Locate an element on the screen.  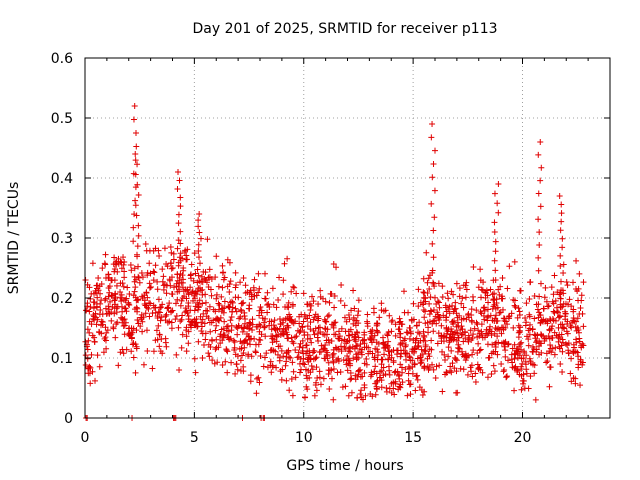
x-tick-label: 15 is located at coordinates (413, 438).